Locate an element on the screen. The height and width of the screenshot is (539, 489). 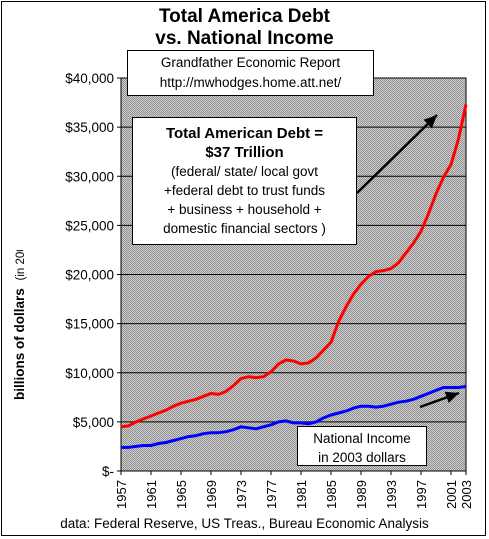
x-tick-label: 1993 is located at coordinates (391, 494).